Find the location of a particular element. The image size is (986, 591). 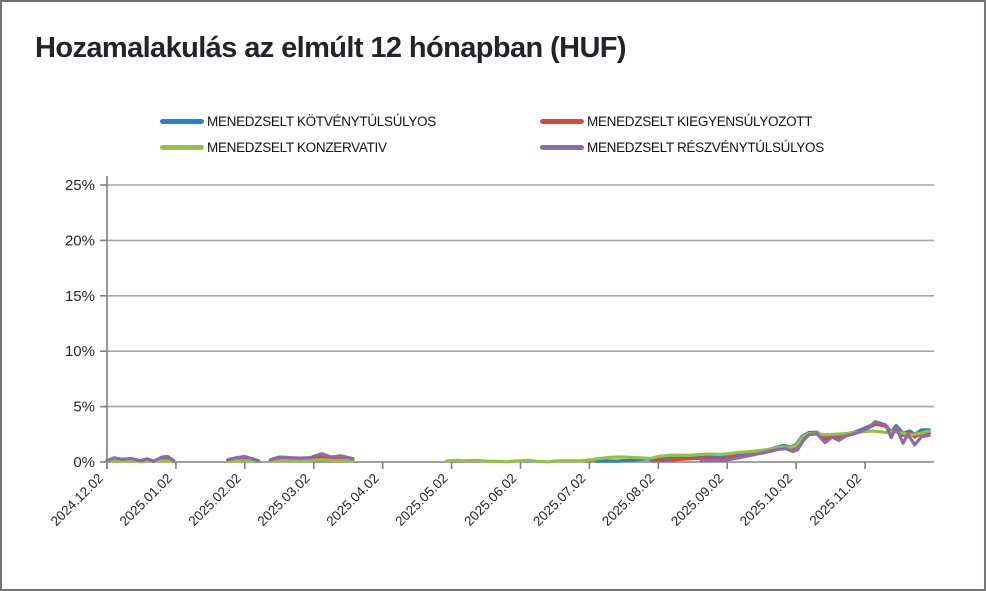

y-axis-label: 0% is located at coordinates (84, 462).